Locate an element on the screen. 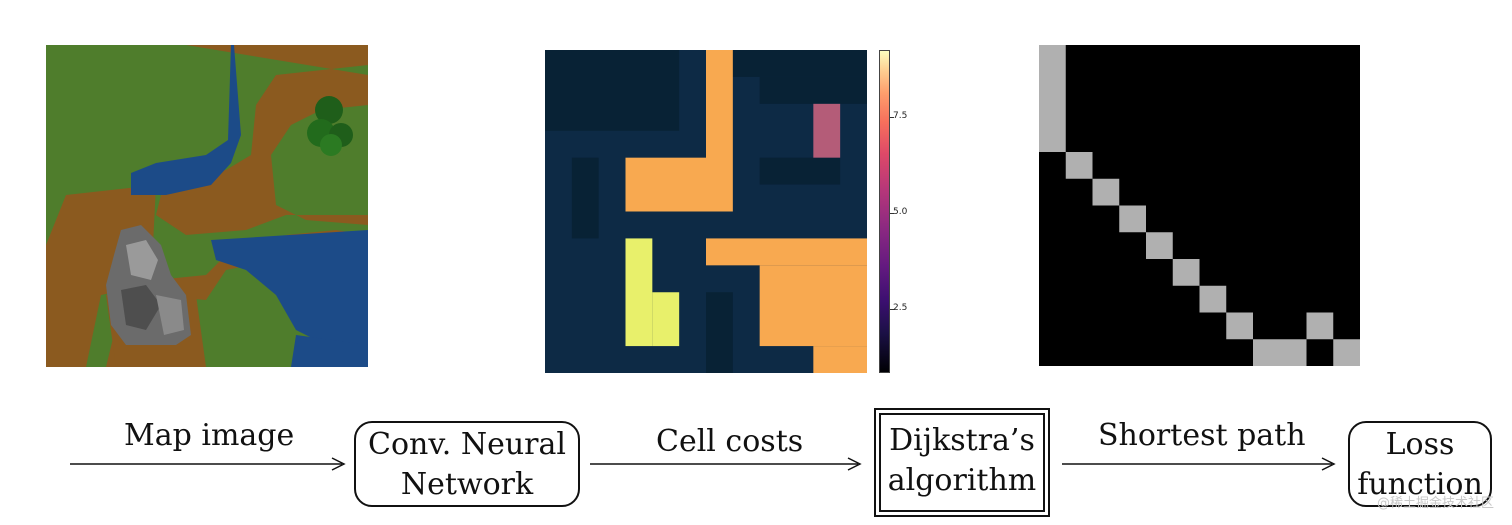 This screenshot has height=525, width=1512. cnn-box: Conv. Neural Network is located at coordinates (467, 464).